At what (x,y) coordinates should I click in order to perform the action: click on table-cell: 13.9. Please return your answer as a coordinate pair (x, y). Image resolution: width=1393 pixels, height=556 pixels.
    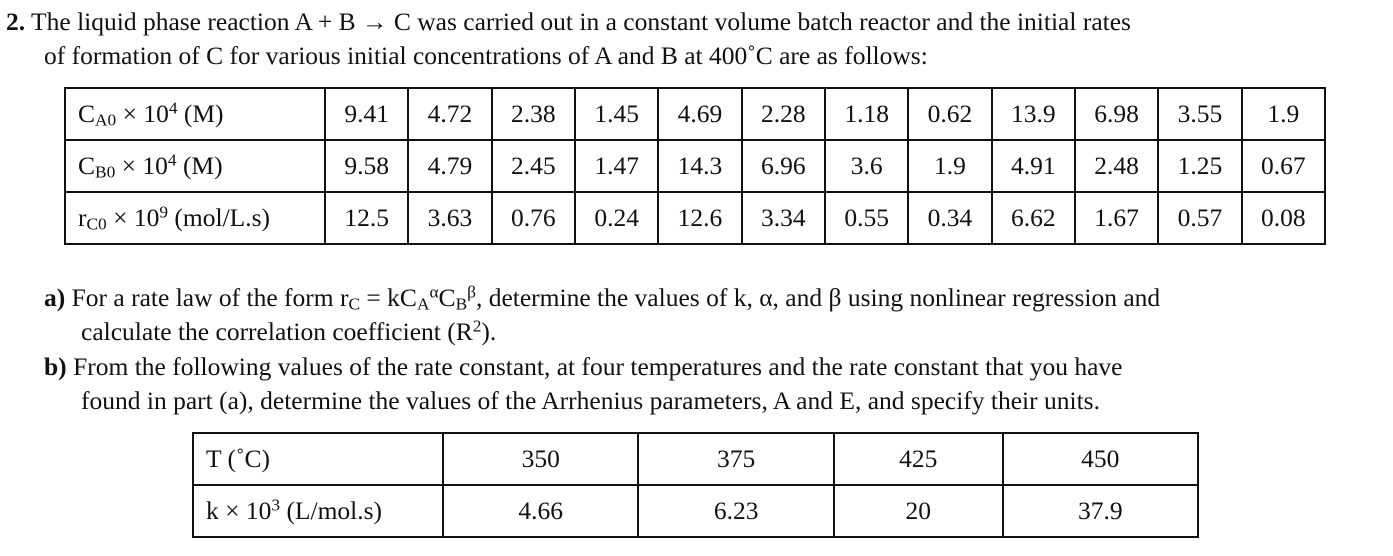
    Looking at the image, I should click on (1033, 114).